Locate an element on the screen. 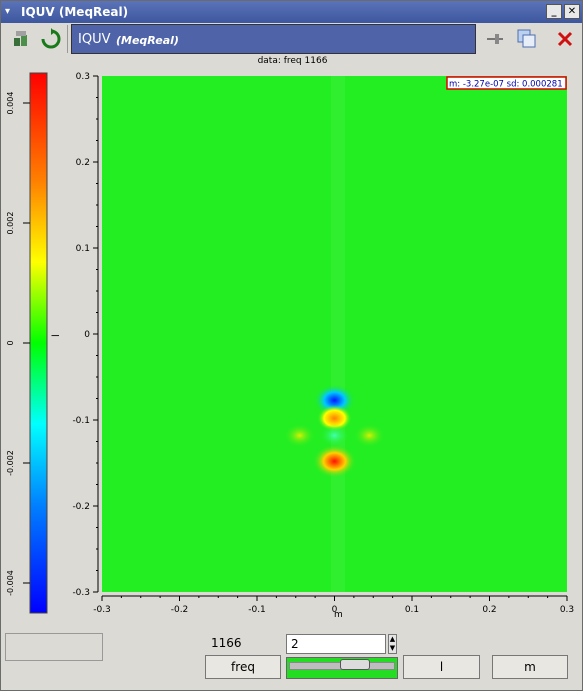 This screenshot has width=583, height=691. colorbar-tick-label: 0 is located at coordinates (10, 342).